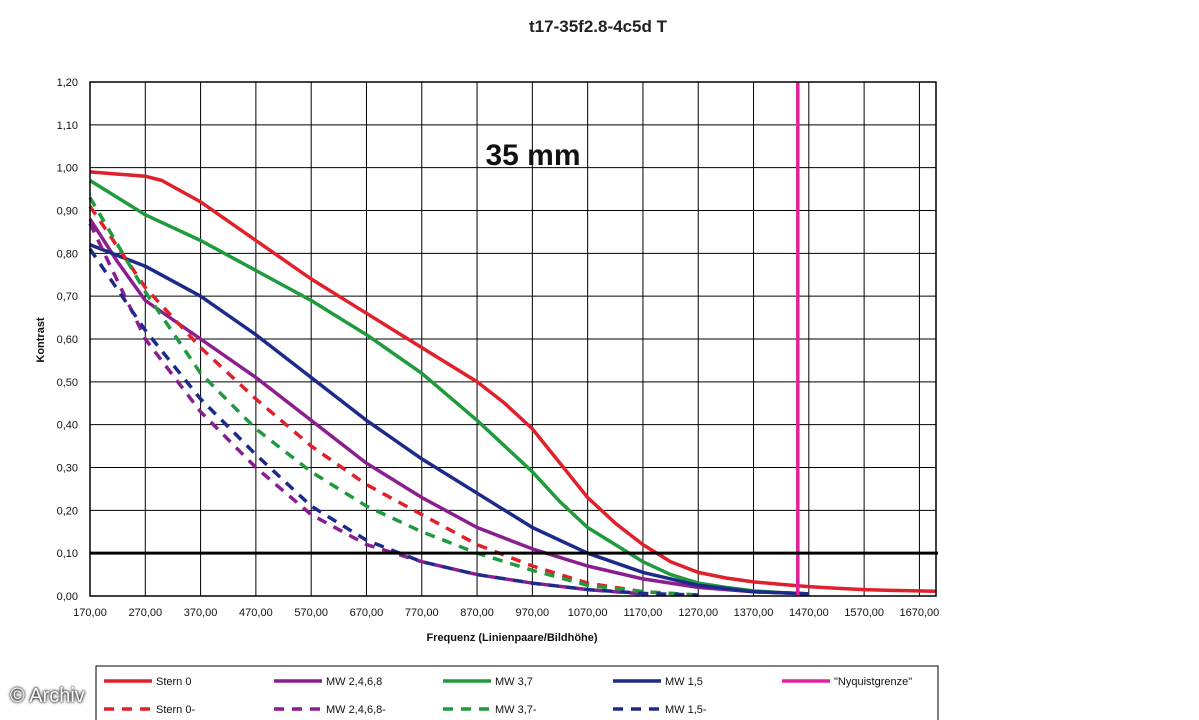 The image size is (1199, 720). I want to click on legend-label: MW 2,4,6,8-, so click(356, 710).